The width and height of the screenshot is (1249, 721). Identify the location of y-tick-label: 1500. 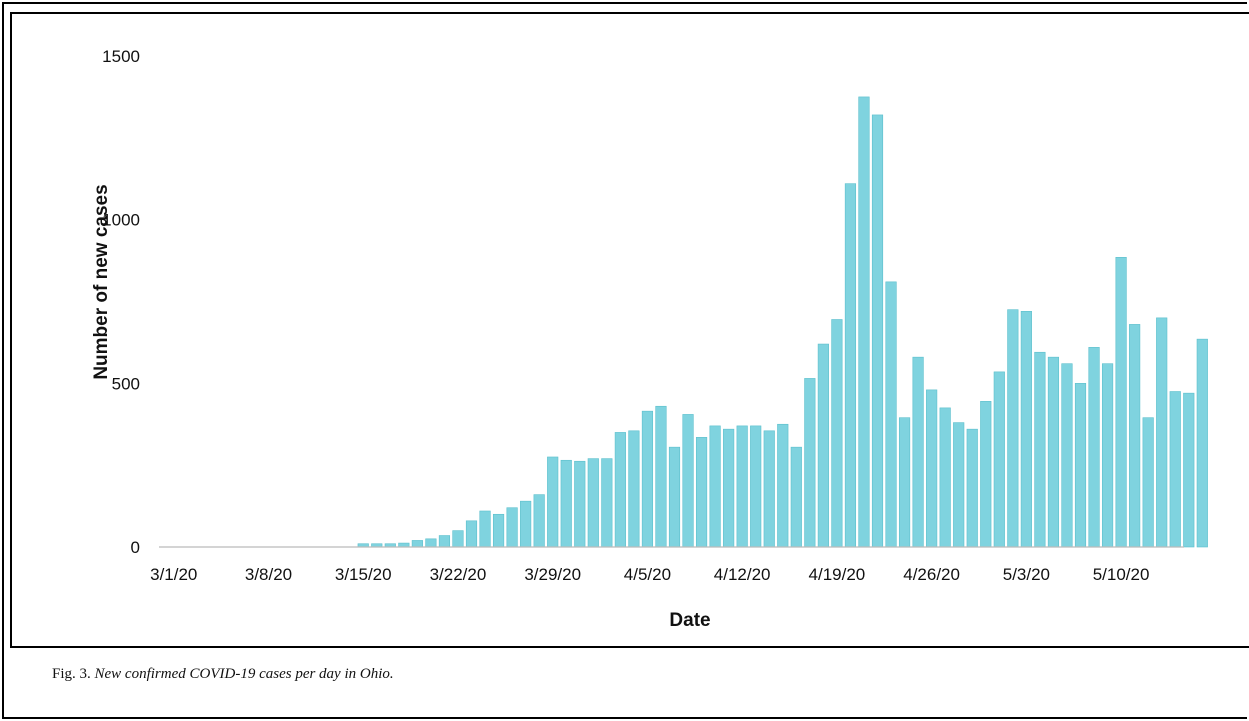
(121, 56).